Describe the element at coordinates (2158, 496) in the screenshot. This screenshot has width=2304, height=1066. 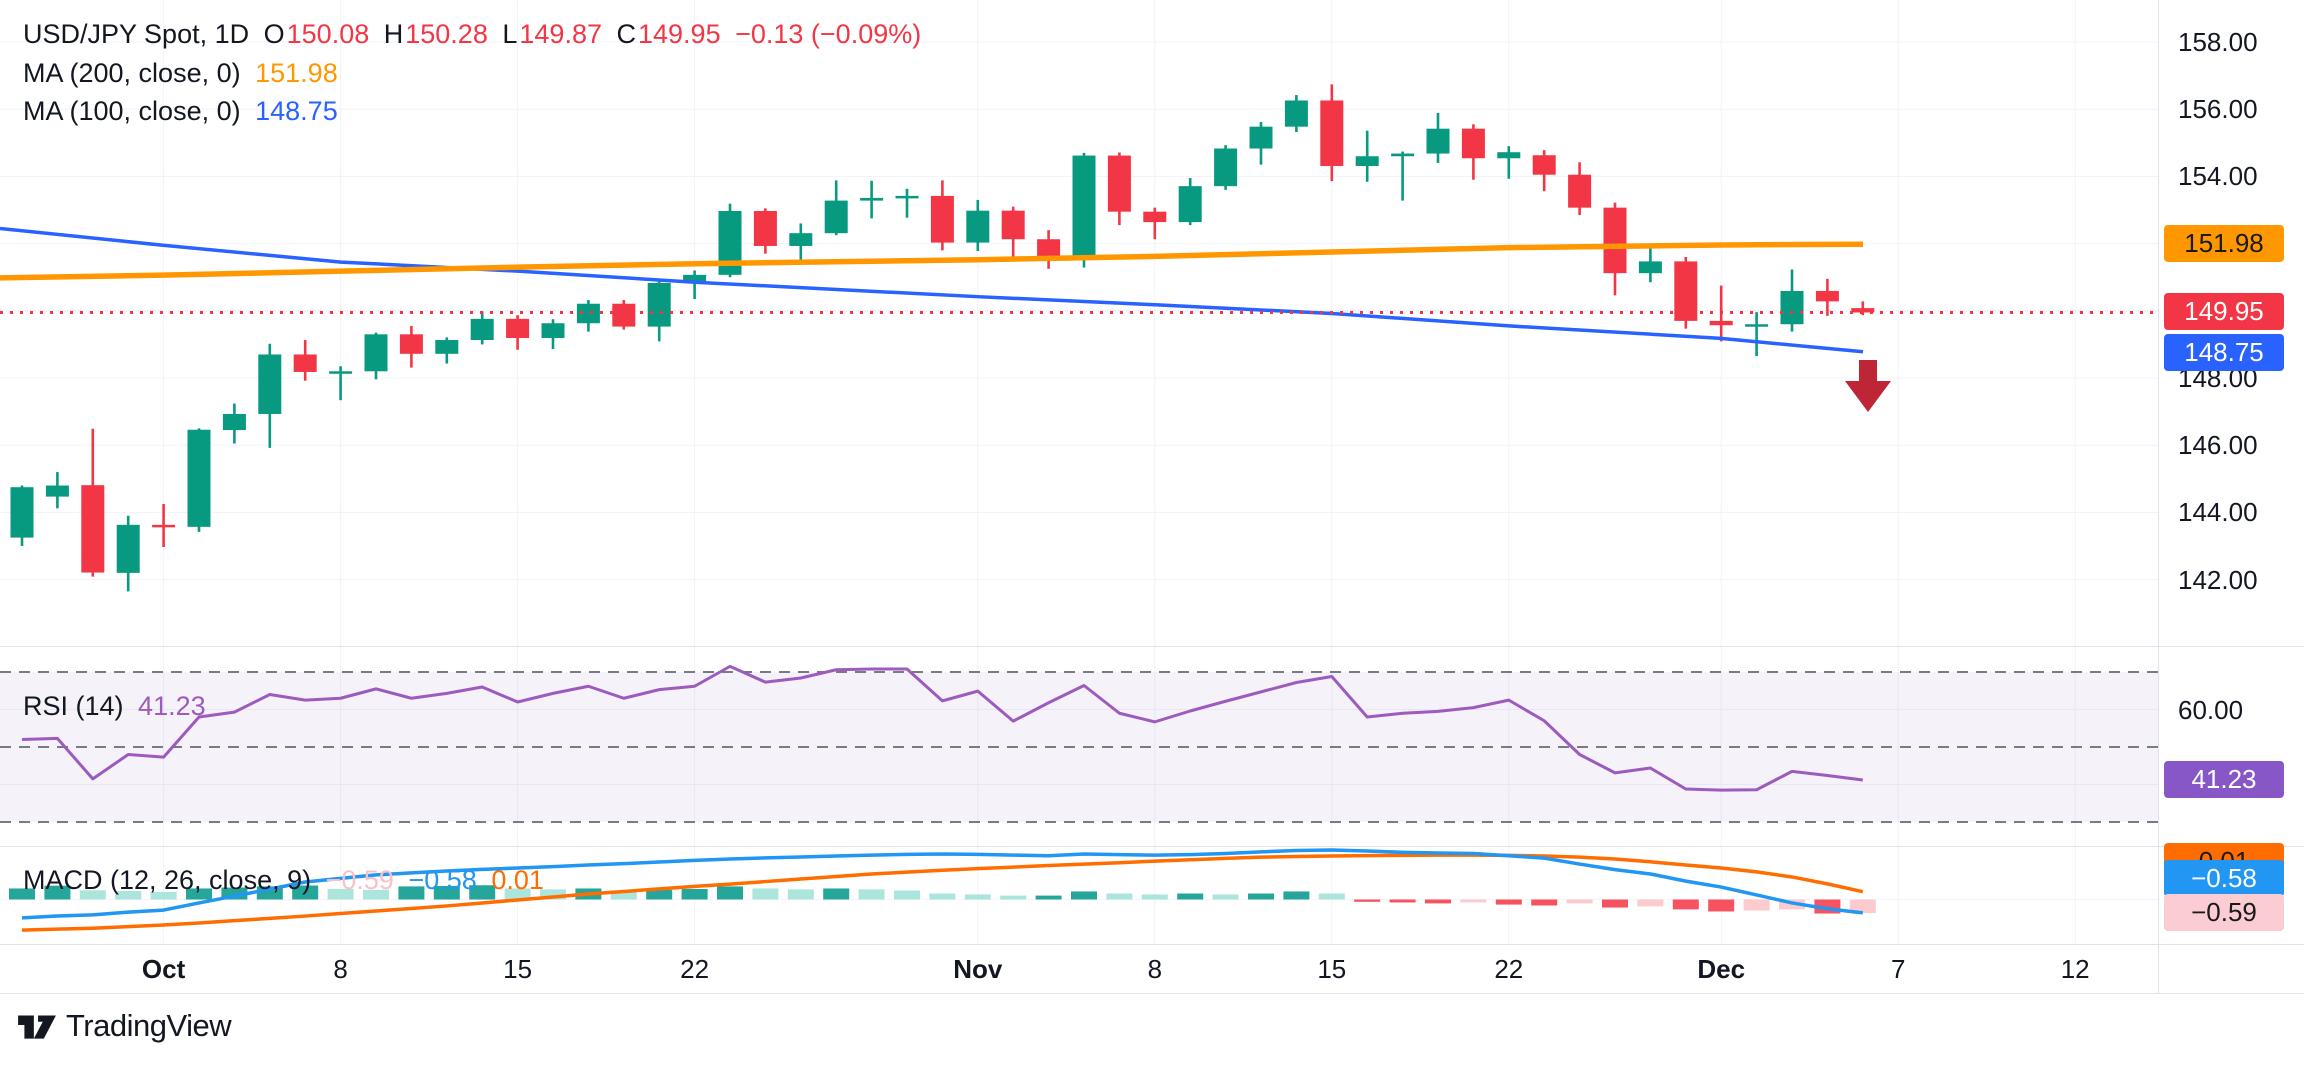
I see `price-axis-separator` at that location.